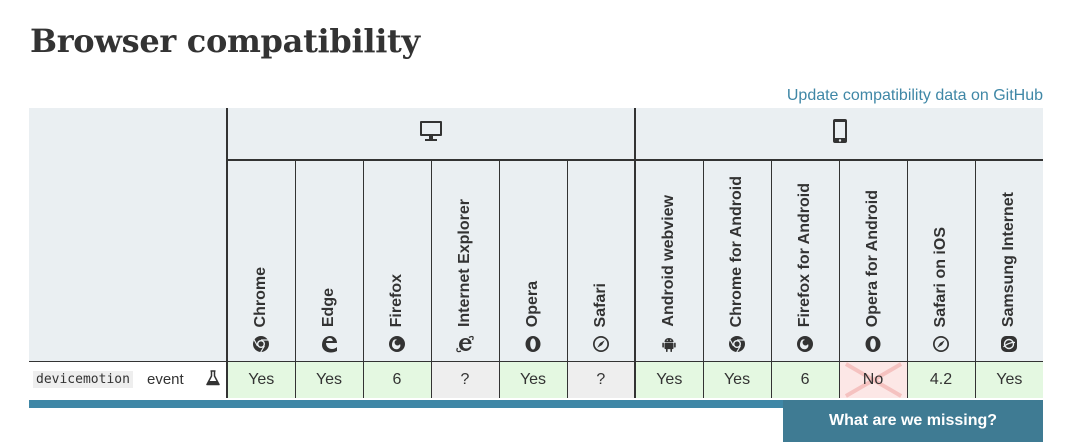  I want to click on samsung-internet-icon, so click(1009, 344).